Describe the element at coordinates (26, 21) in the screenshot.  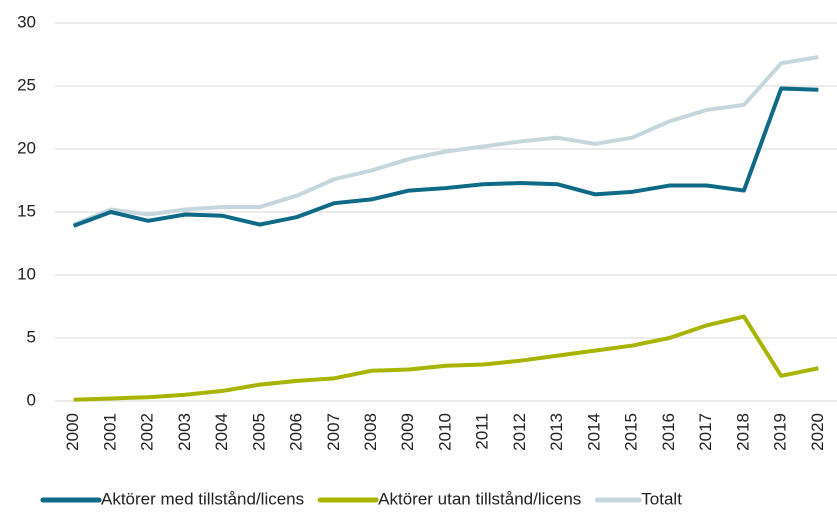
I see `y-tick-label: 30` at that location.